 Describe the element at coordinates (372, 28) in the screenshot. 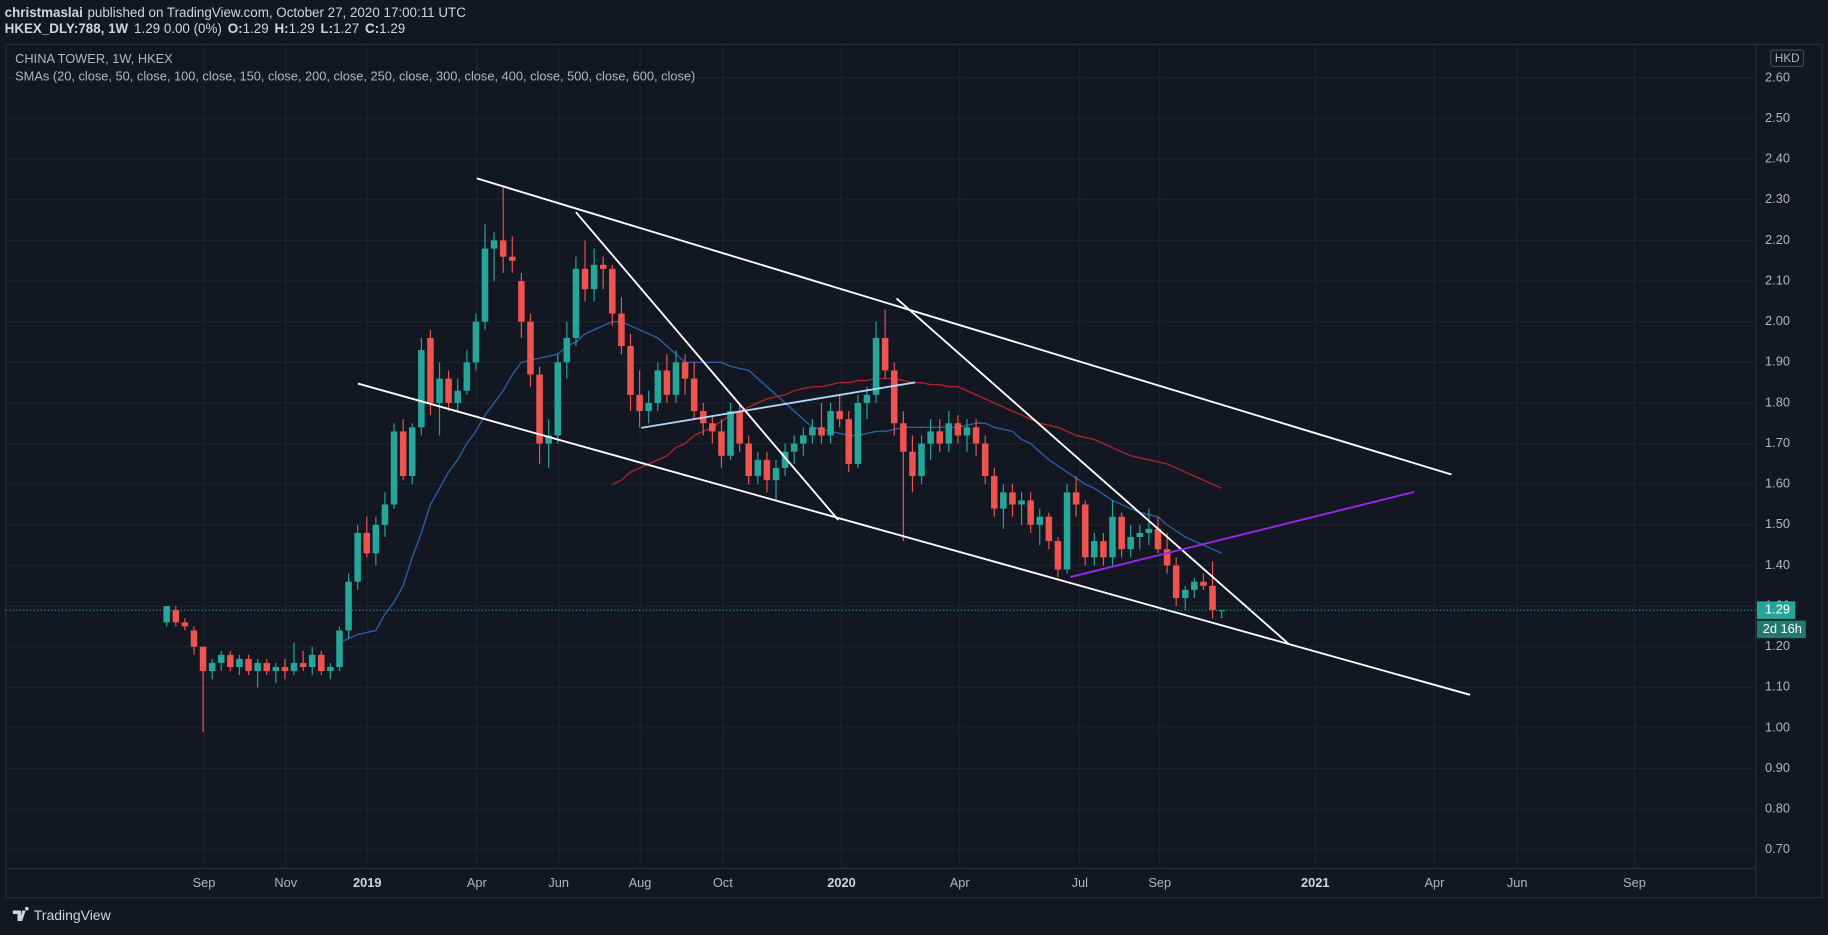

I see `ohlc-key: C:` at that location.